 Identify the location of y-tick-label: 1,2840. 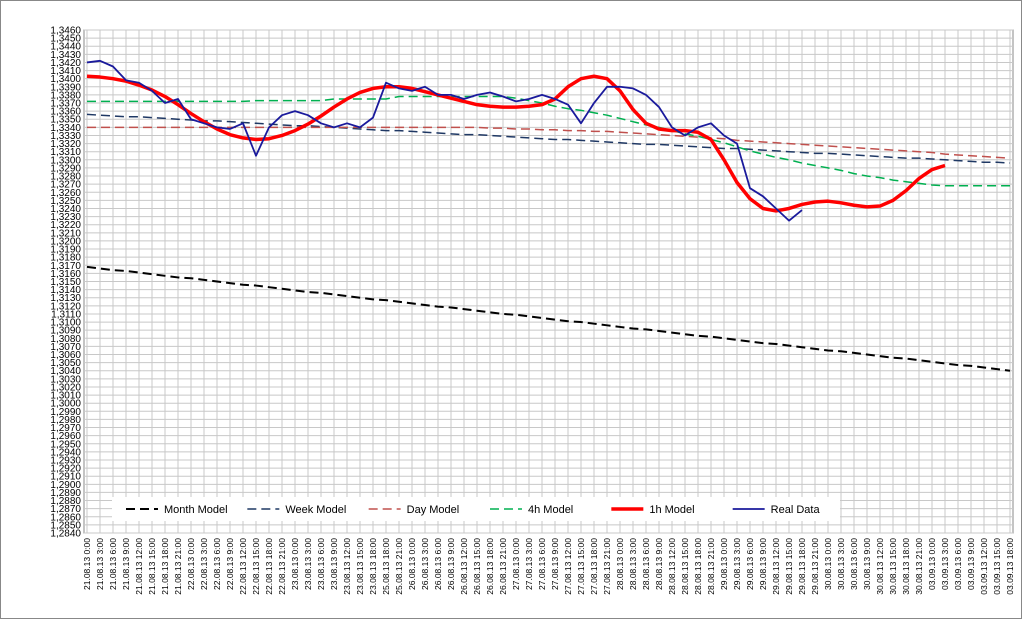
(65, 534).